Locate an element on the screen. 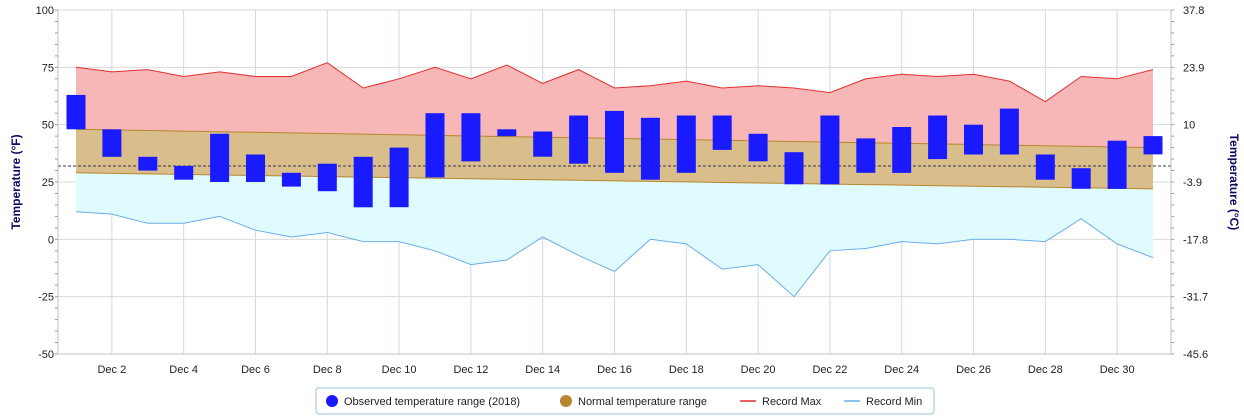  left-tick-label: 100 is located at coordinates (45, 11).